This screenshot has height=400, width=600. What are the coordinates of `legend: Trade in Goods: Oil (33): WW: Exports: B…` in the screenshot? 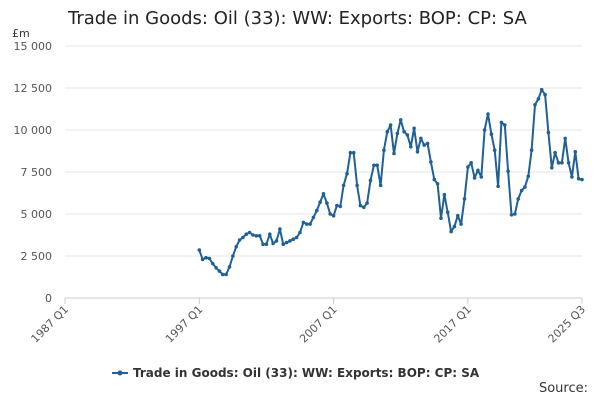 It's located at (296, 373).